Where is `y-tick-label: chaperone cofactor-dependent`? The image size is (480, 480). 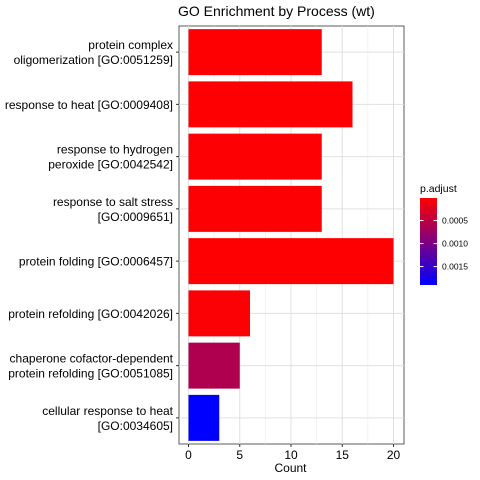
y-tick-label: chaperone cofactor-dependent is located at coordinates (92, 359).